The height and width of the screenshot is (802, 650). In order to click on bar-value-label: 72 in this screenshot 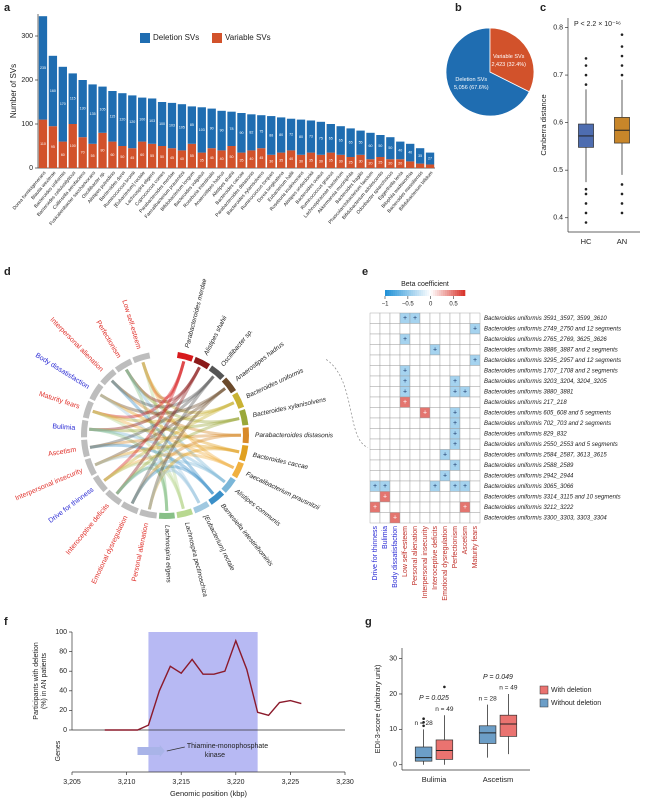, I will do `click(291, 135)`.